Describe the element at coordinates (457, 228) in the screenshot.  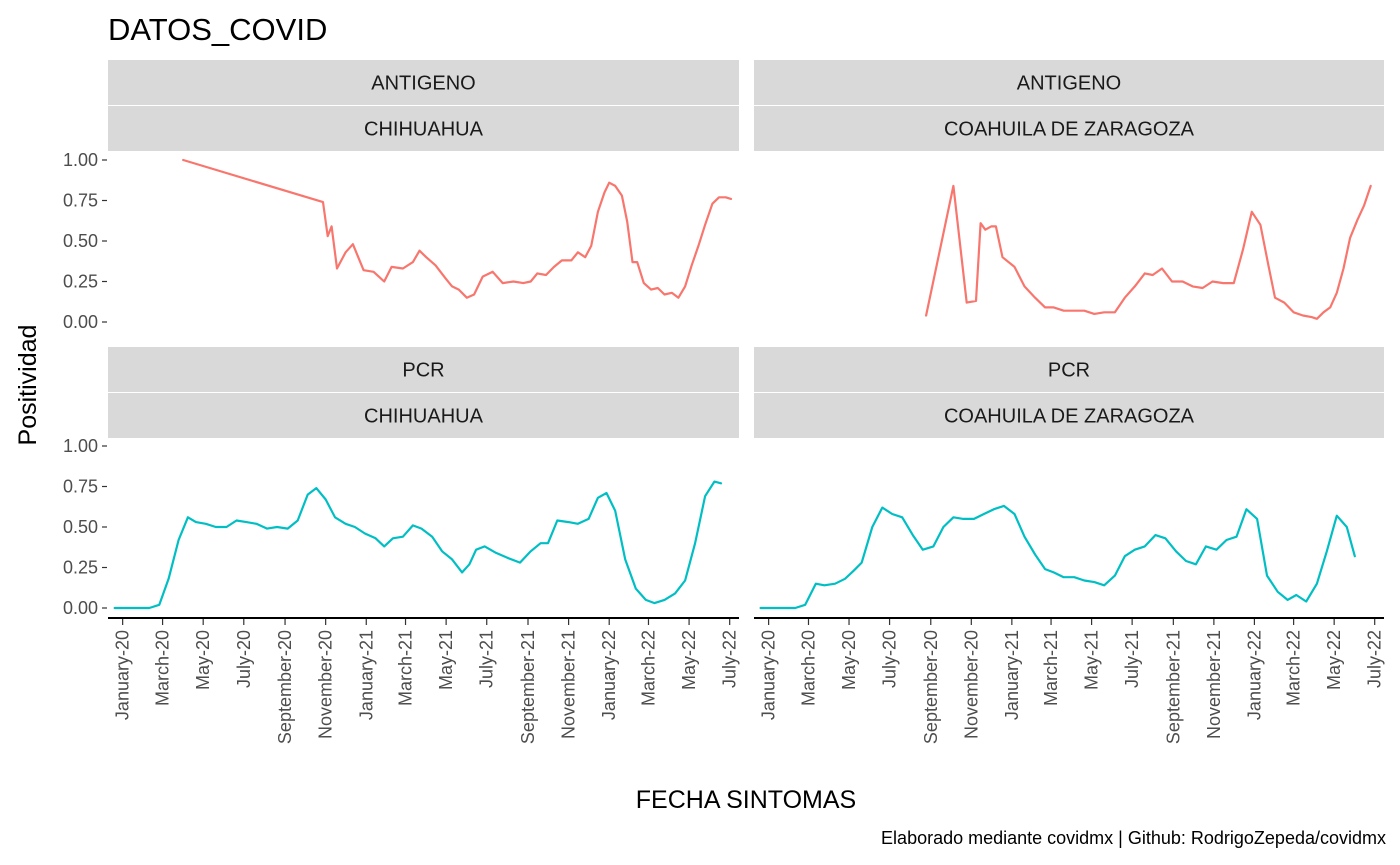
I see `series-line-antigeno-left` at that location.